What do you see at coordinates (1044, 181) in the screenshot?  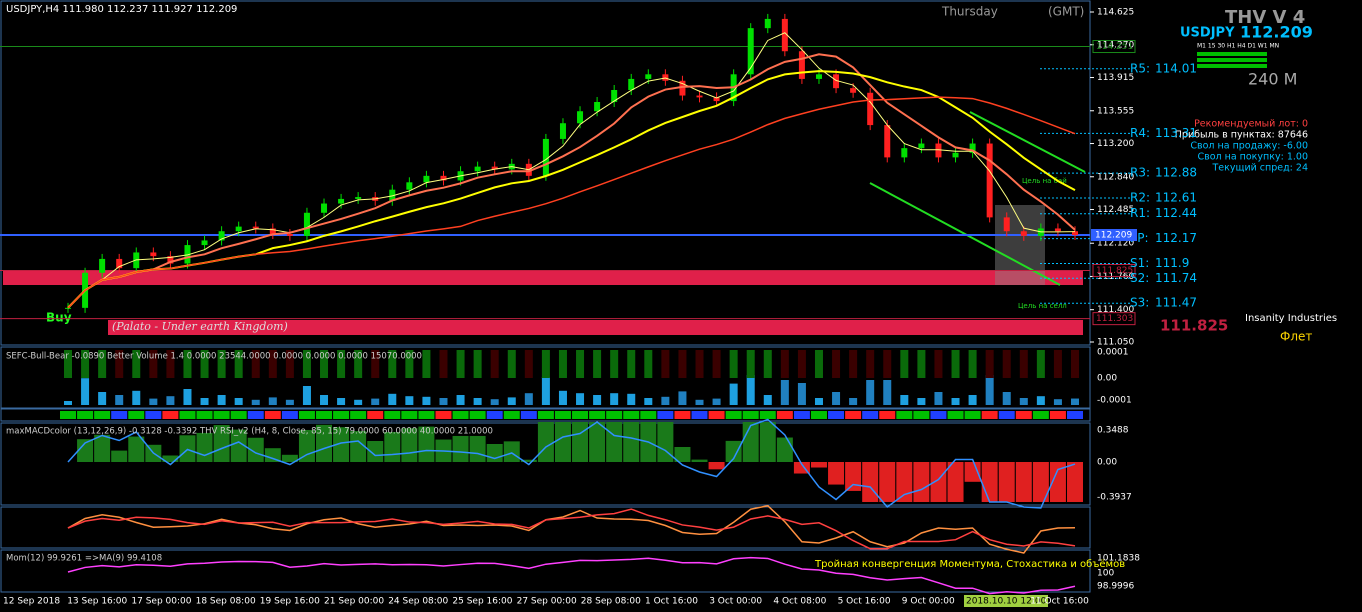 I see `target-buy: Цель на бай` at bounding box center [1044, 181].